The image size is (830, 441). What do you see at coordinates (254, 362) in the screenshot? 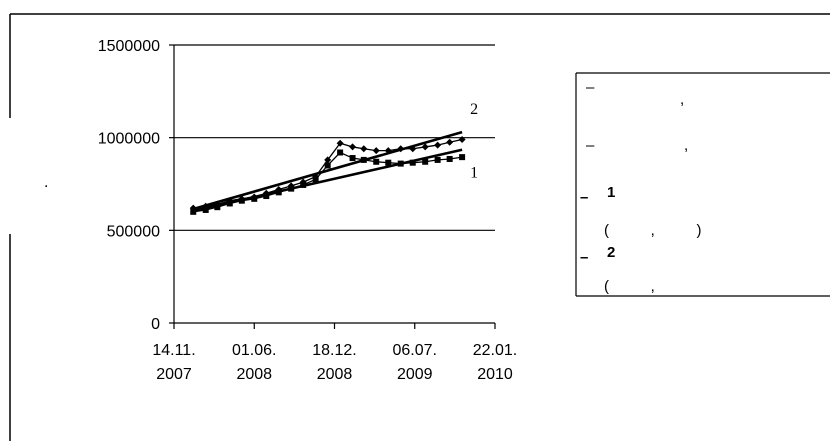
I see `x-tick-label: 01.06. 2008` at bounding box center [254, 362].